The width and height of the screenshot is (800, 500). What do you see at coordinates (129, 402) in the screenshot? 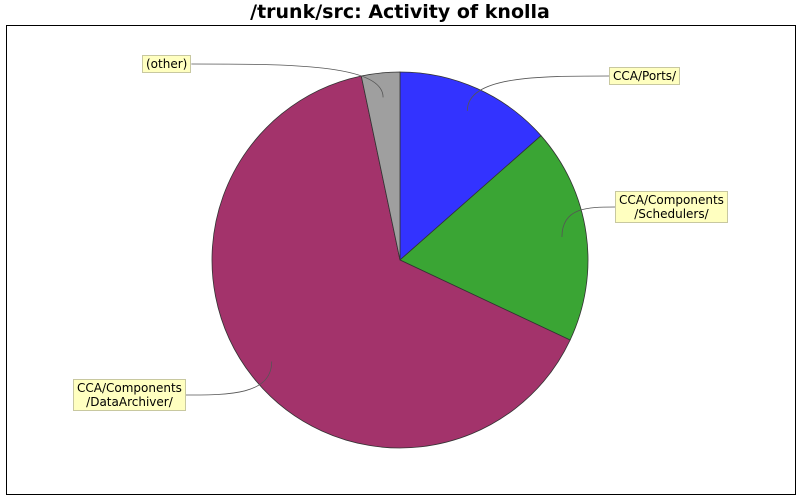
I see `slice-label-line: /DataArchiver/` at bounding box center [129, 402].